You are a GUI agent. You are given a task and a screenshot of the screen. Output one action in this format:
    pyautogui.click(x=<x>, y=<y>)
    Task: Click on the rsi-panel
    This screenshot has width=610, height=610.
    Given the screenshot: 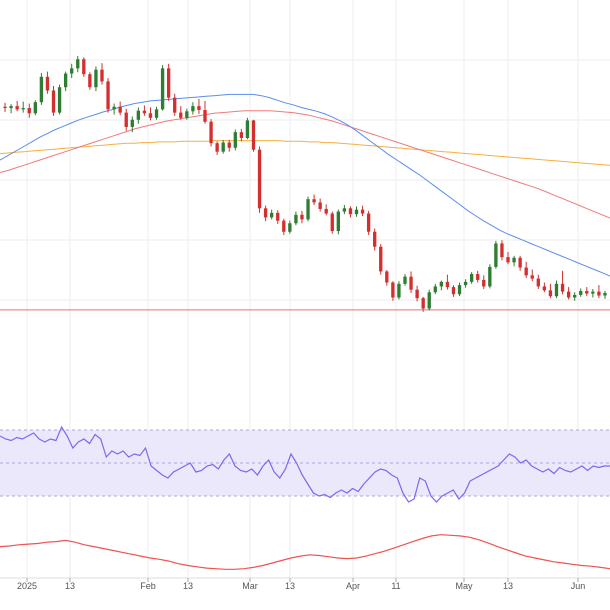 What is the action you would take?
    pyautogui.click(x=305, y=464)
    